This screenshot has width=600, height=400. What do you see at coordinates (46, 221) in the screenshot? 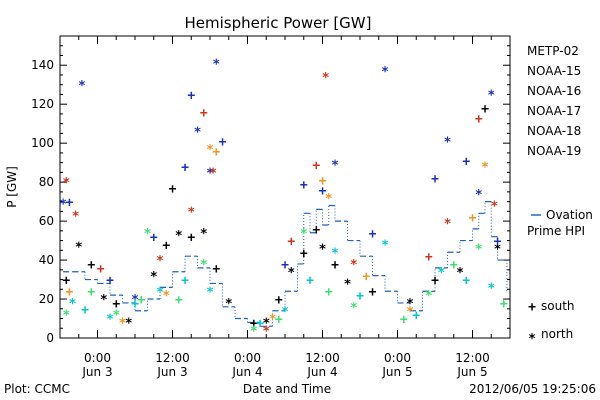
I see `y-tick-label: 60` at bounding box center [46, 221].